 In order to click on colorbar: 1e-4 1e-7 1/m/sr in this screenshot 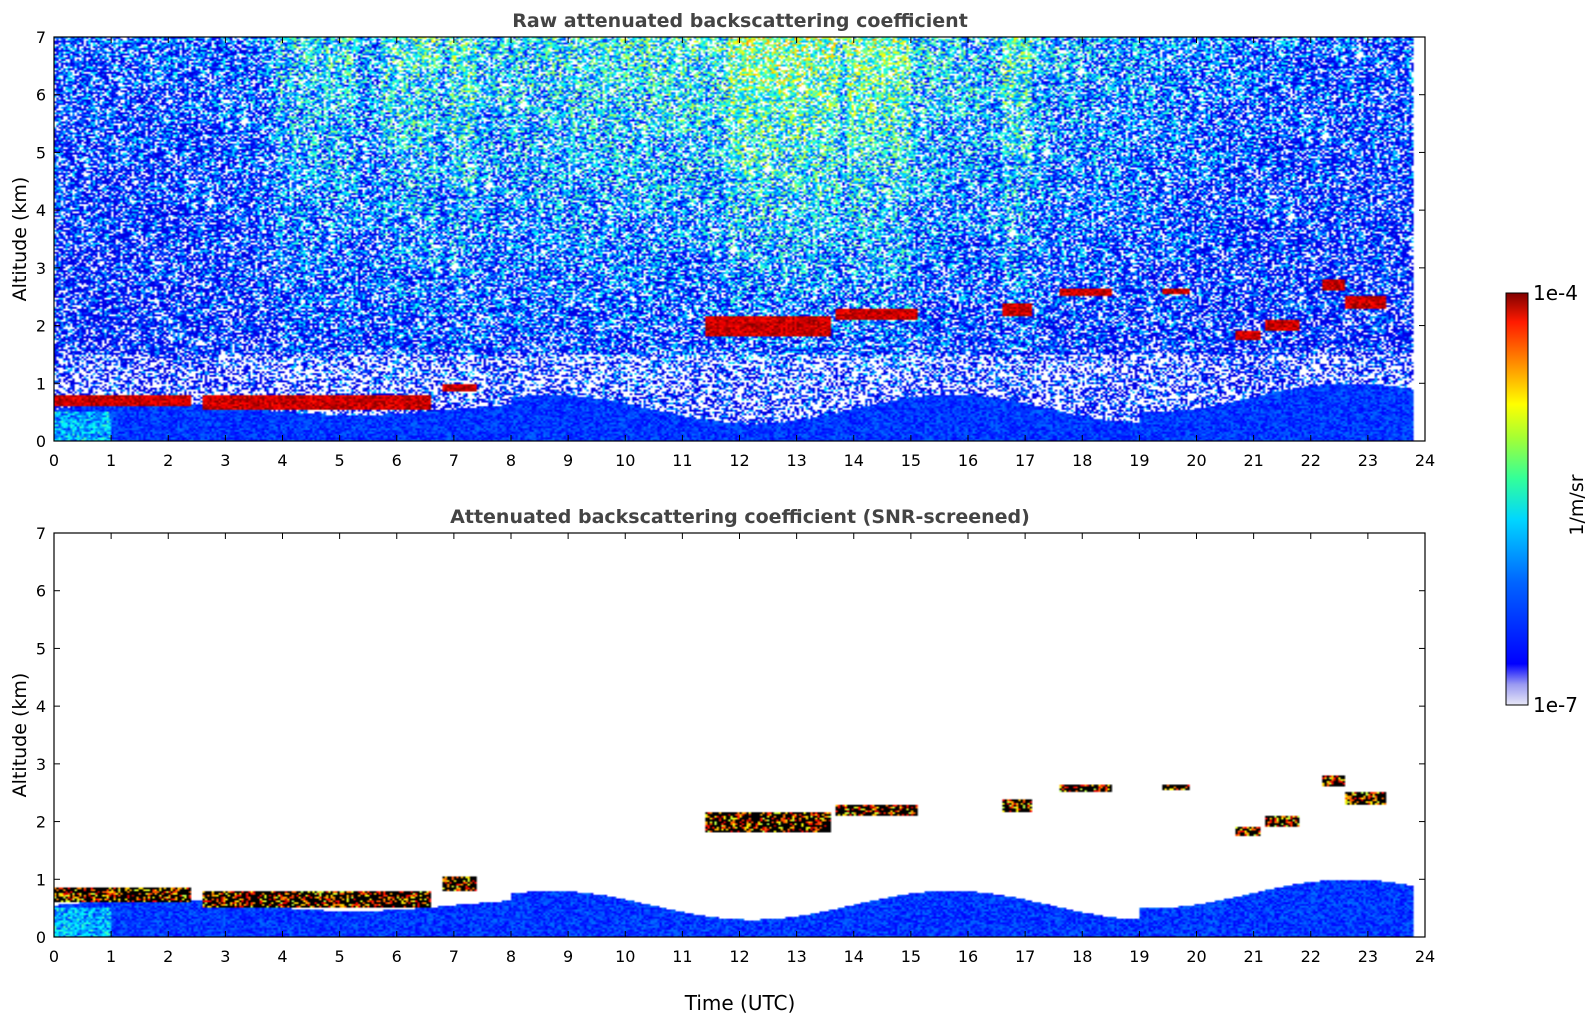, I will do `click(1546, 499)`.